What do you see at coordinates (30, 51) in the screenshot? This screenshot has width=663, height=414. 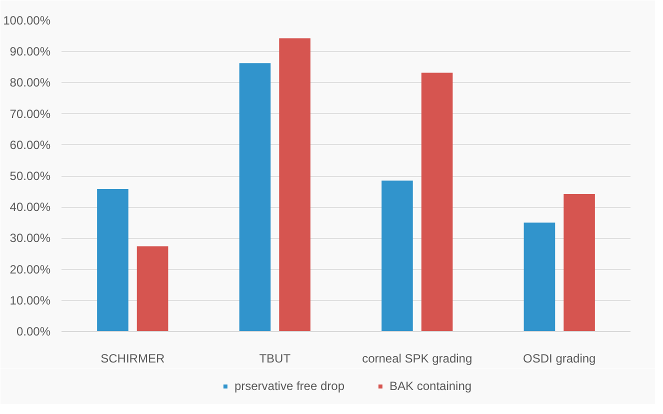 I see `y-tick-label: 90.00%` at bounding box center [30, 51].